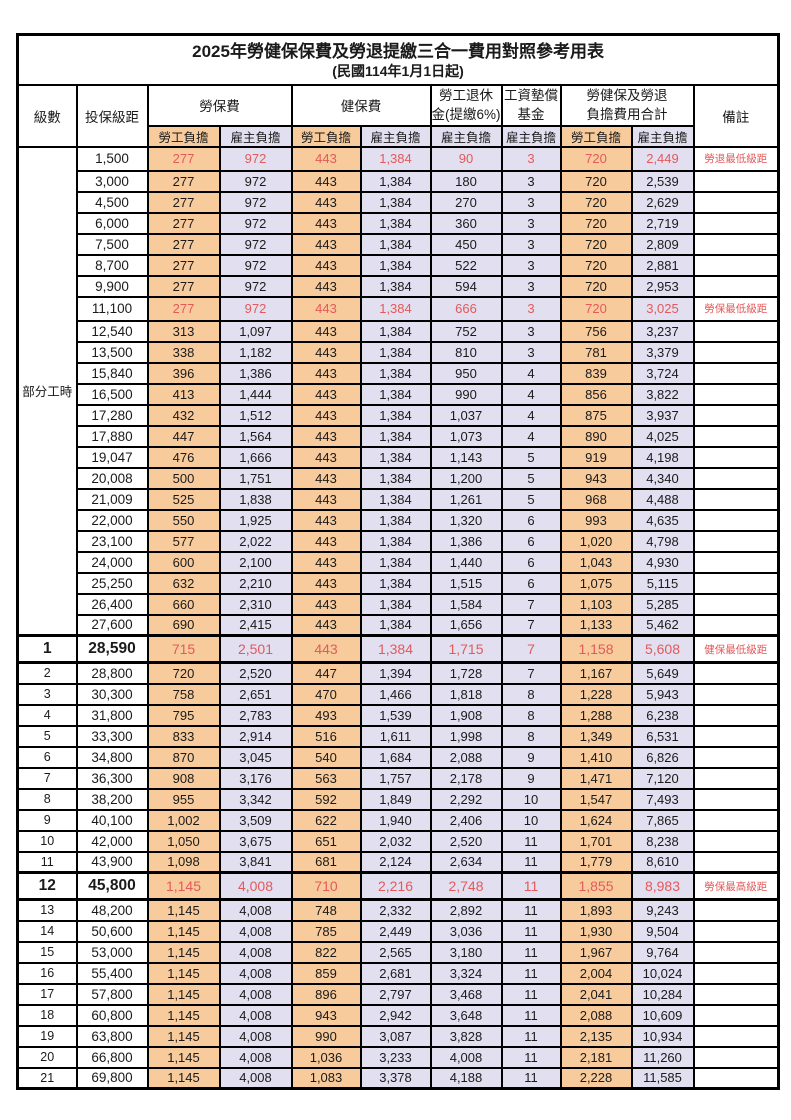 This screenshot has width=791, height=1120. Describe the element at coordinates (326, 799) in the screenshot. I see `value-cell: 592` at that location.